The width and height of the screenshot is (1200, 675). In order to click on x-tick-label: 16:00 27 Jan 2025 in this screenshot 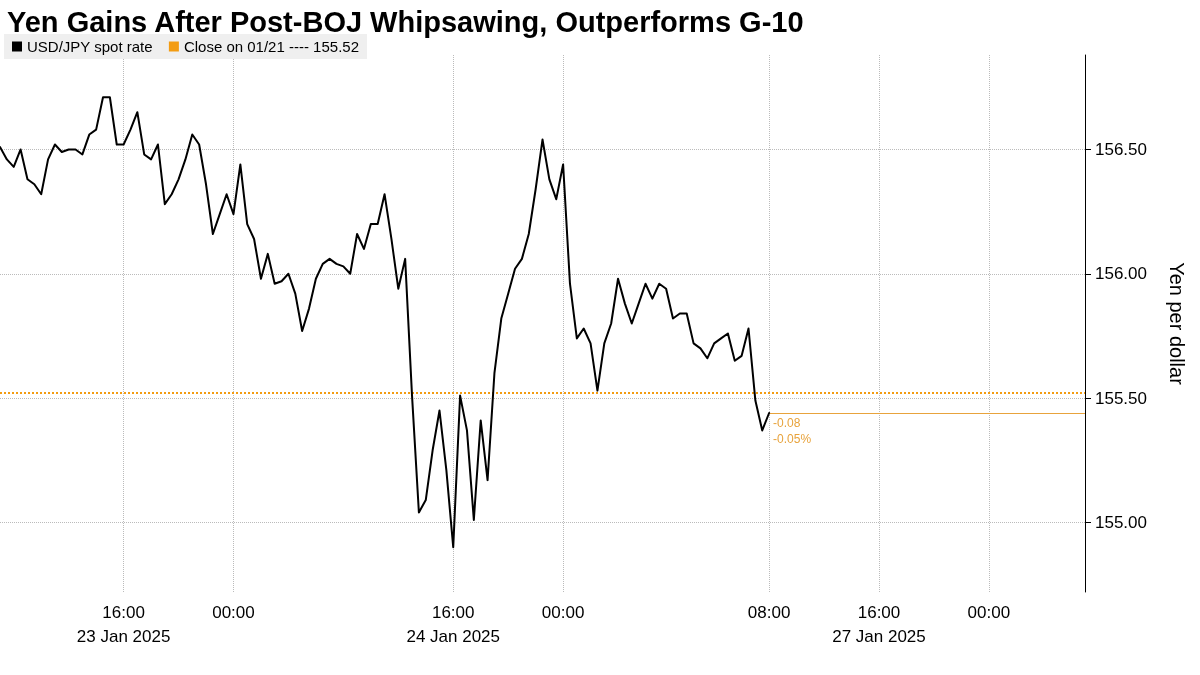, I will do `click(879, 624)`.